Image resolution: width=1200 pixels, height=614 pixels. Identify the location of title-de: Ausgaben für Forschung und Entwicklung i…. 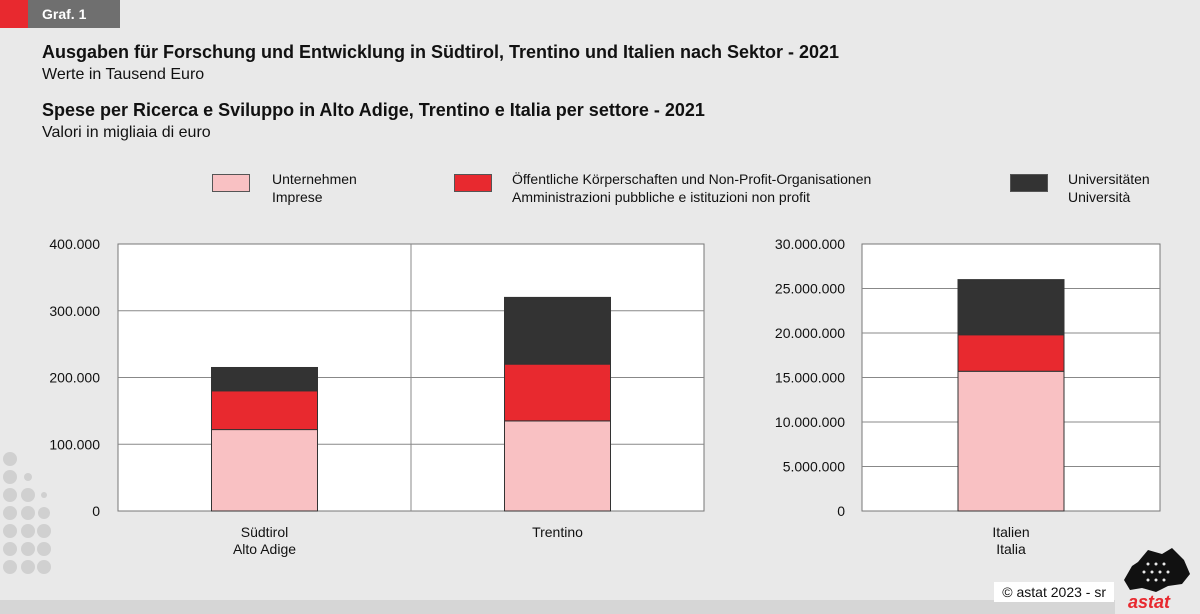
(441, 52).